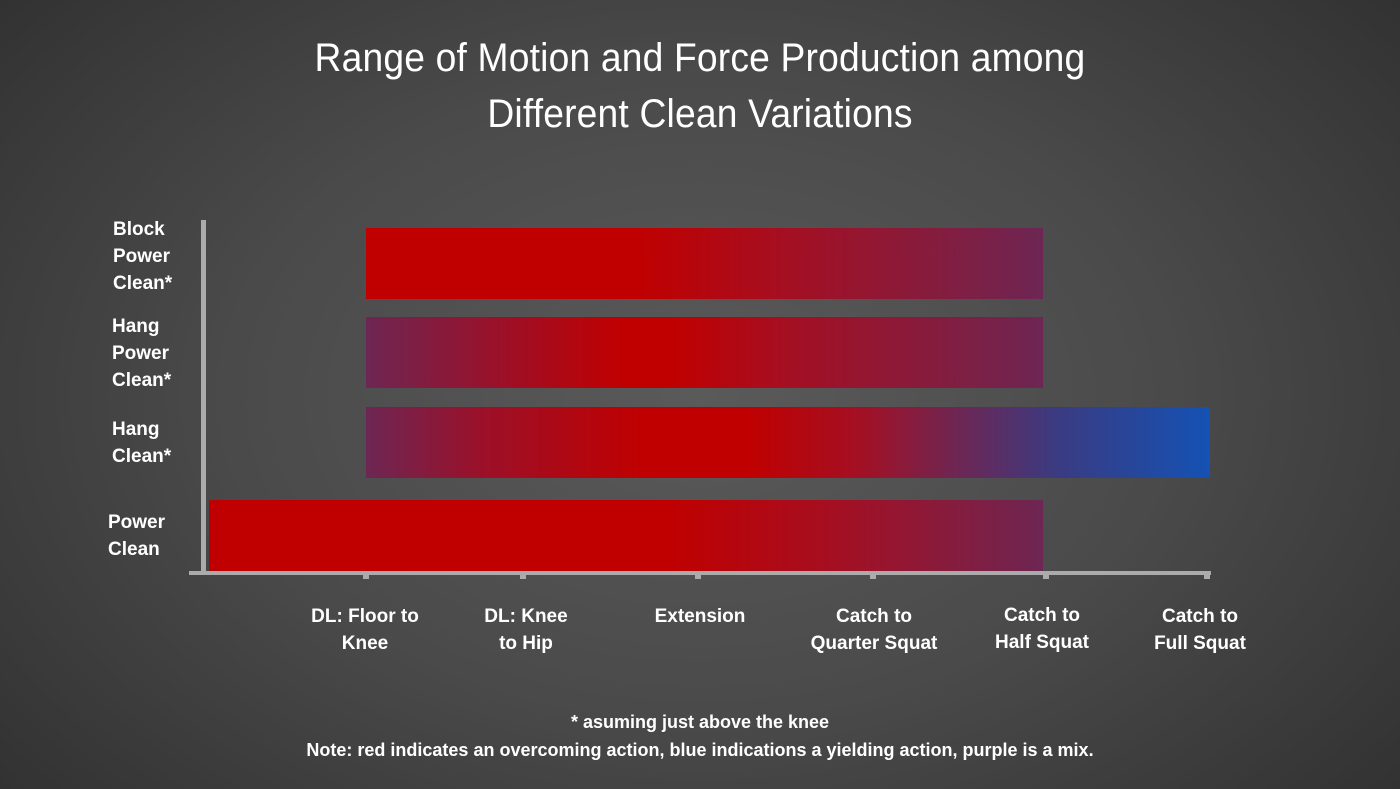  Describe the element at coordinates (526, 616) in the screenshot. I see `x-label-line: DL: Knee` at that location.